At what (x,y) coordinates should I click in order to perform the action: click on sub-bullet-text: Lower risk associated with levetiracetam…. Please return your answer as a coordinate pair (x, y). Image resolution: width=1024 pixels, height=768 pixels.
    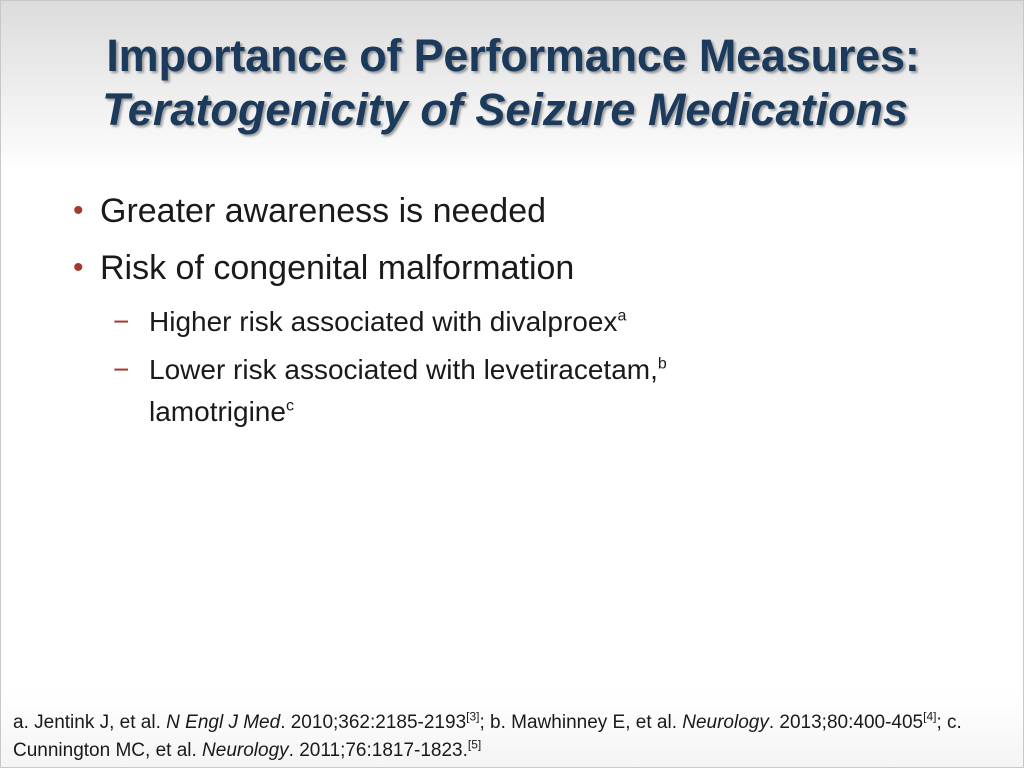
    Looking at the image, I should click on (403, 369).